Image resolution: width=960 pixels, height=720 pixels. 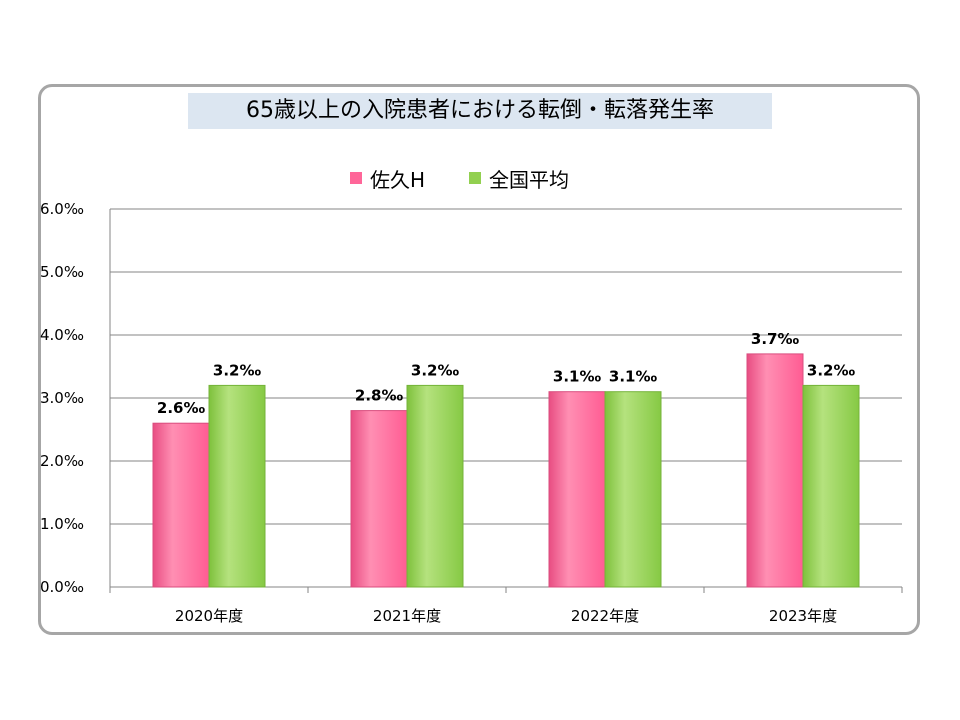 I want to click on legend-swatch-saku, so click(x=356, y=178).